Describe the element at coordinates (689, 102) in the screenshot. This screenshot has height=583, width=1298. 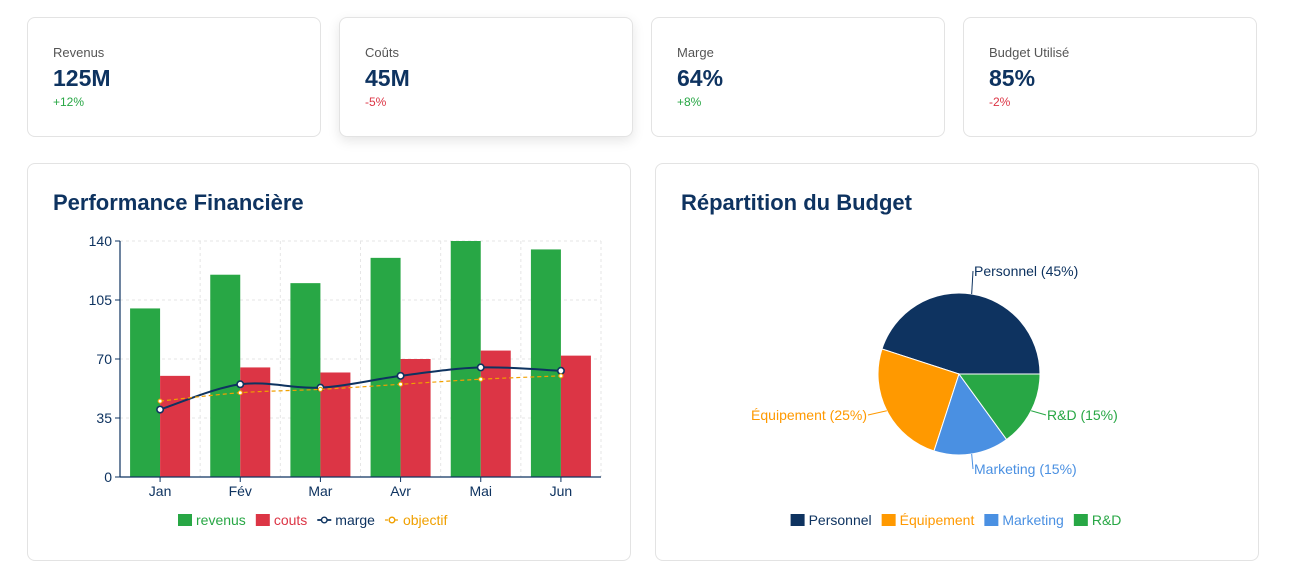
I see `kpi-change: +8%` at that location.